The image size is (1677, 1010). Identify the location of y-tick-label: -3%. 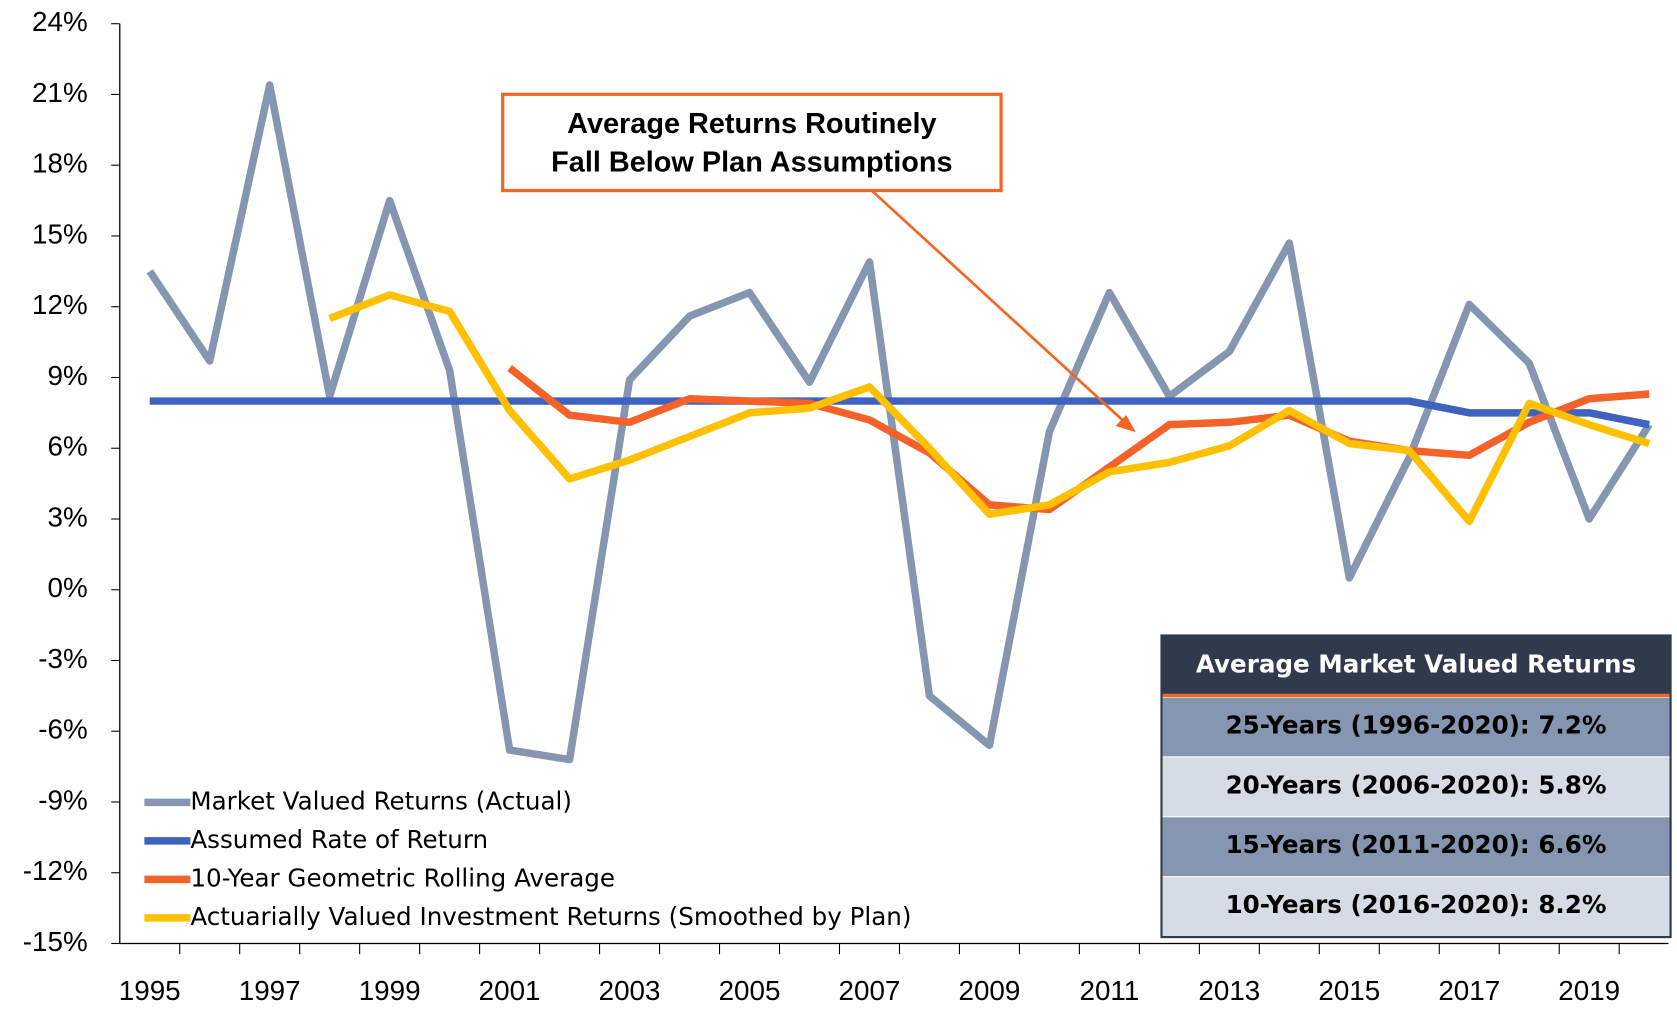
(62, 658).